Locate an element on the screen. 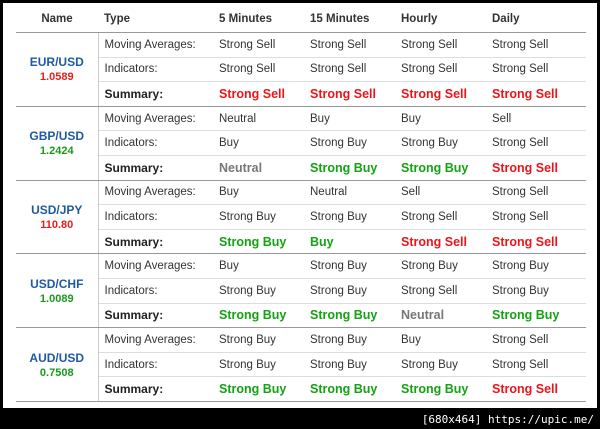 This screenshot has width=600, height=429. pair-price: 1.2424 is located at coordinates (56, 151).